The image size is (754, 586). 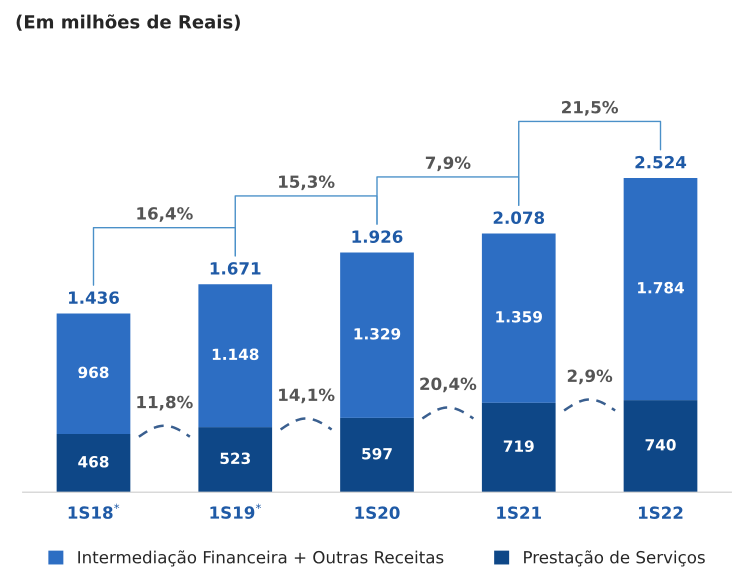 What do you see at coordinates (448, 164) in the screenshot?
I see `text: 7,9%` at bounding box center [448, 164].